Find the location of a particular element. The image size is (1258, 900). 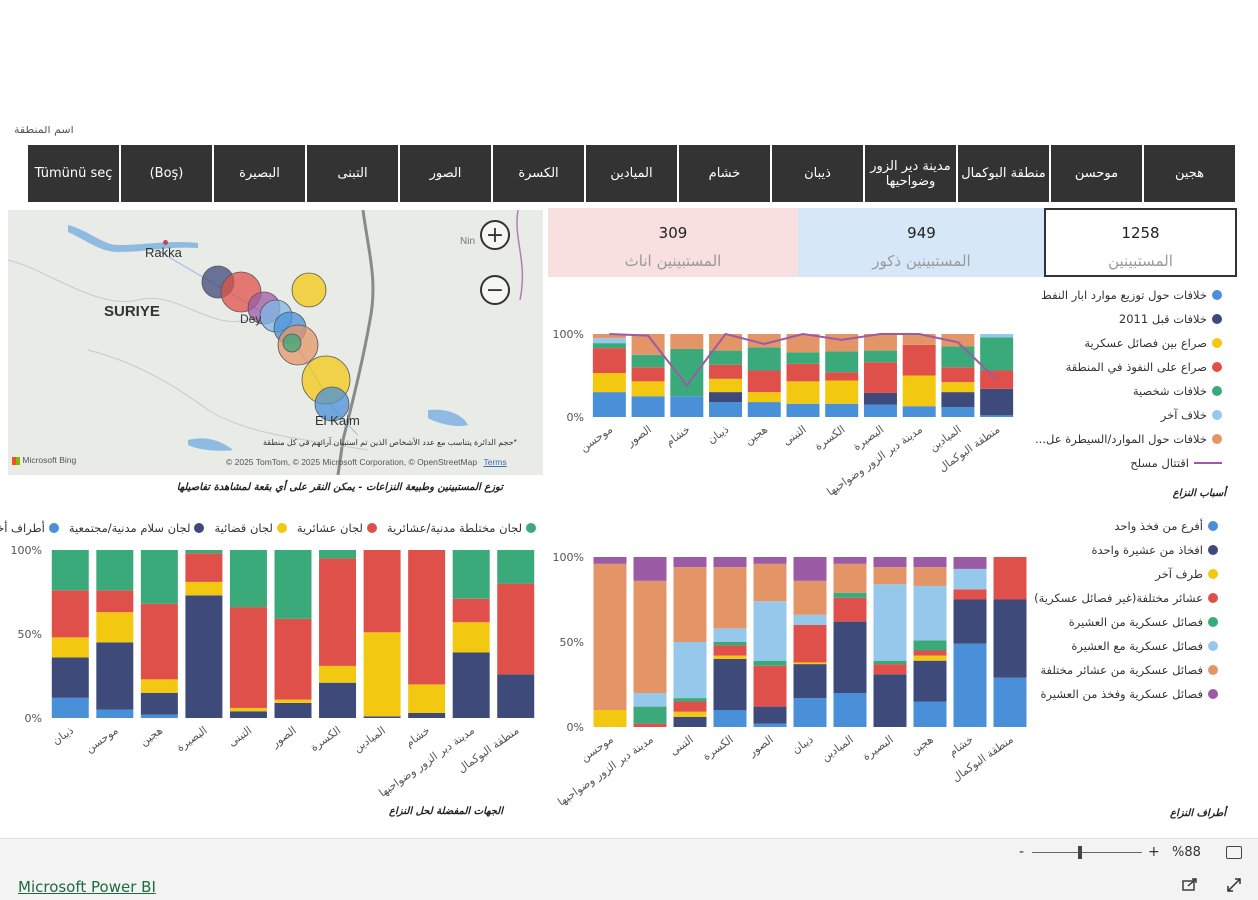

slicer-item: الصور is located at coordinates (444, 173).